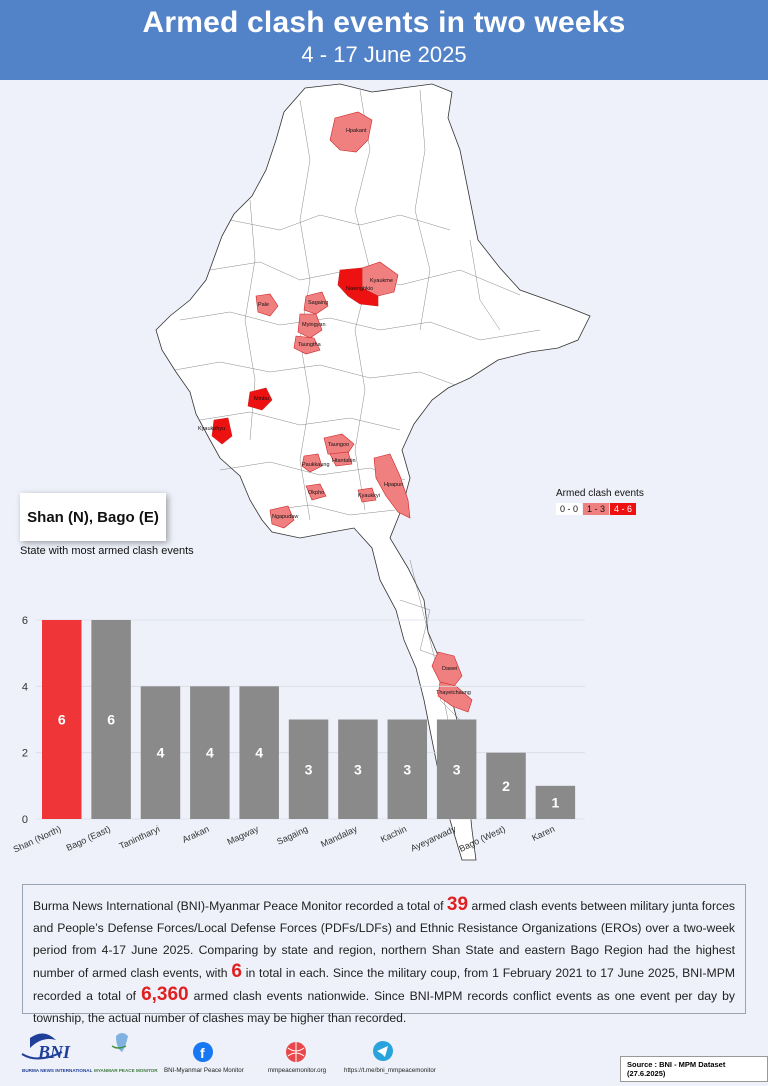 Image resolution: width=768 pixels, height=1086 pixels. What do you see at coordinates (25, 621) in the screenshot?
I see `y-tick-label: 6` at bounding box center [25, 621].